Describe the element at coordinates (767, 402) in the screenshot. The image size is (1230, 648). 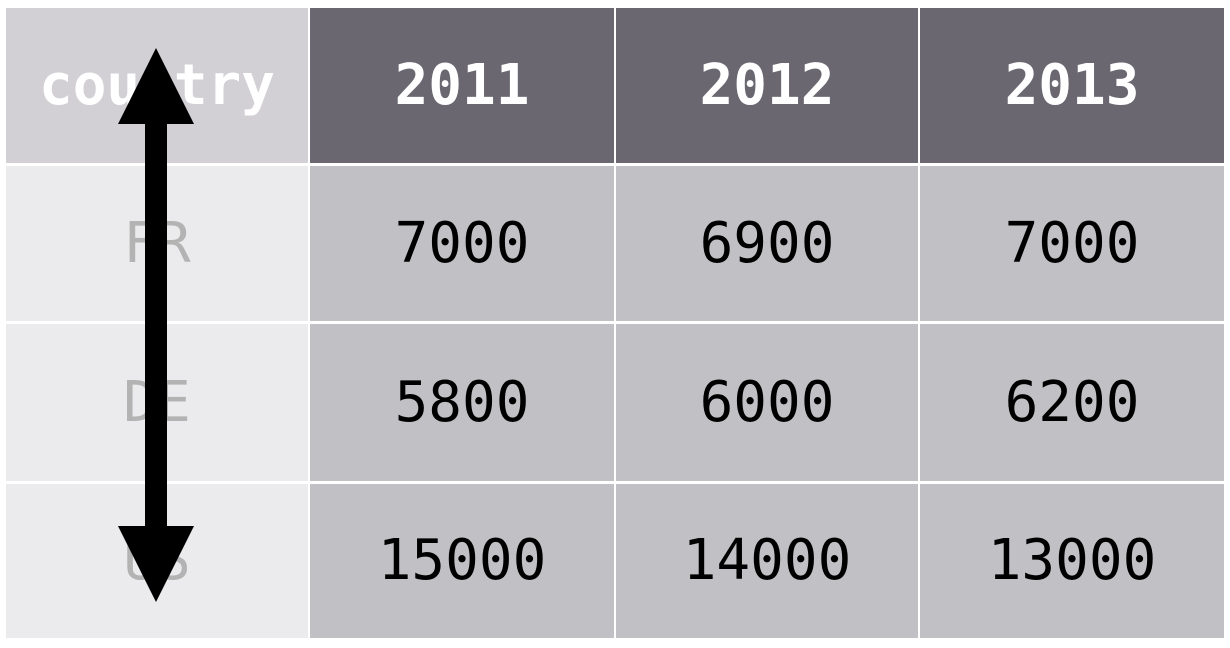
I see `cell-de-2012: 6000` at that location.